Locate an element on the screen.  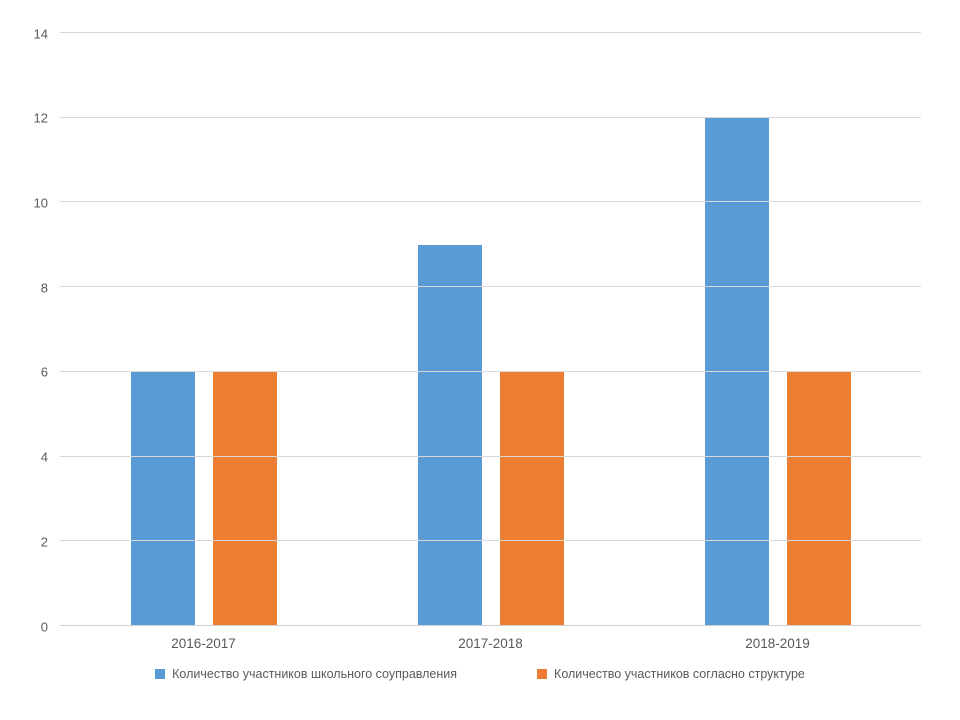
y-tick-label: 6 is located at coordinates (44, 372).